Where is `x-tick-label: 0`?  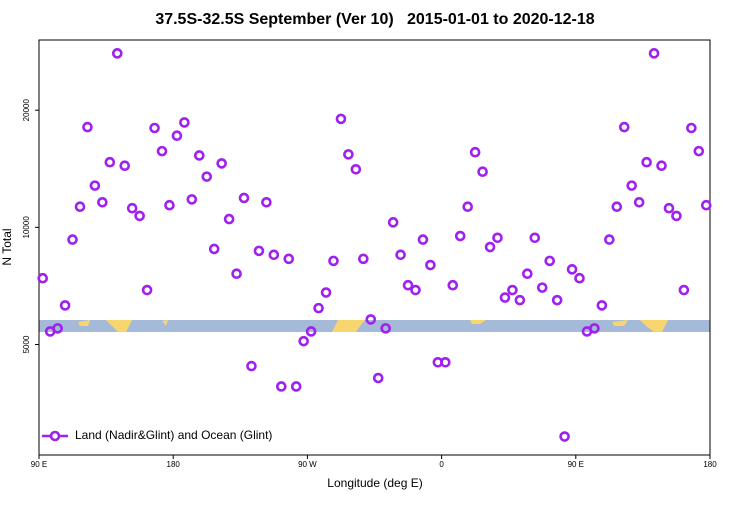
x-tick-label: 0 is located at coordinates (441, 464).